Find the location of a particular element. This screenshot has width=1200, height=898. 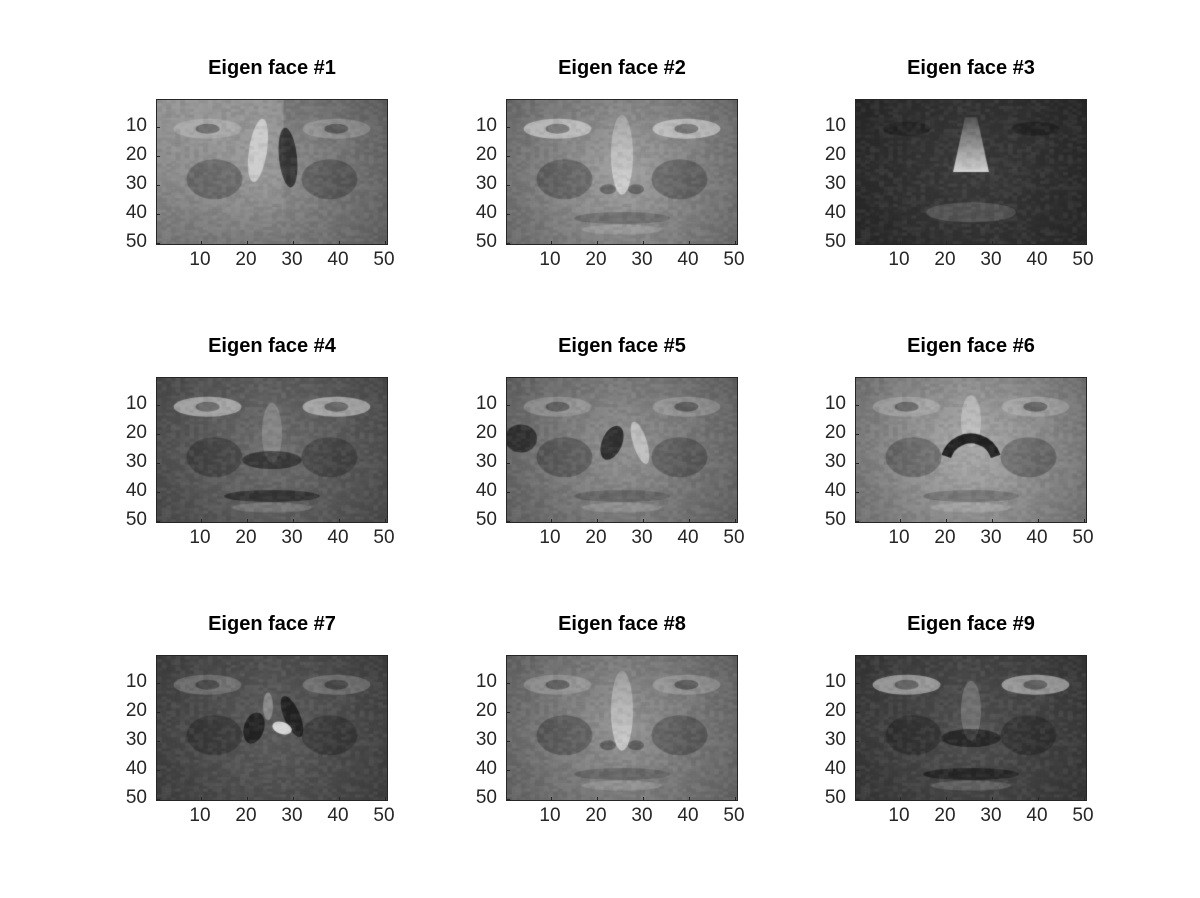

eigenface-panel-7: Eigen face #7 10 20 30 40 50 10 20 30 40 50 is located at coordinates (260, 719).